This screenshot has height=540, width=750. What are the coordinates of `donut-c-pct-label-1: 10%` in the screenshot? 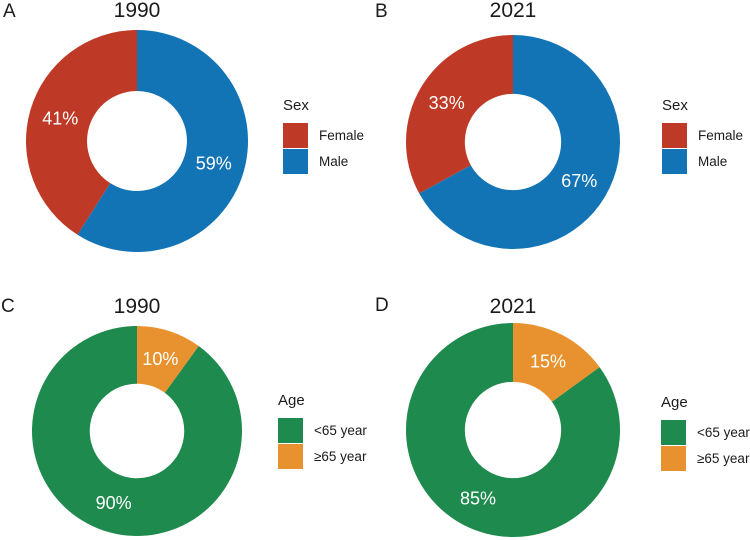 It's located at (160, 359).